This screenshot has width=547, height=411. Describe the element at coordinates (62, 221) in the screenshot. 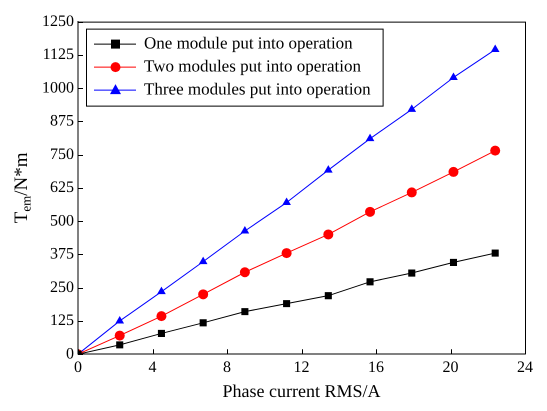

I see `y-tick-label: 500` at that location.